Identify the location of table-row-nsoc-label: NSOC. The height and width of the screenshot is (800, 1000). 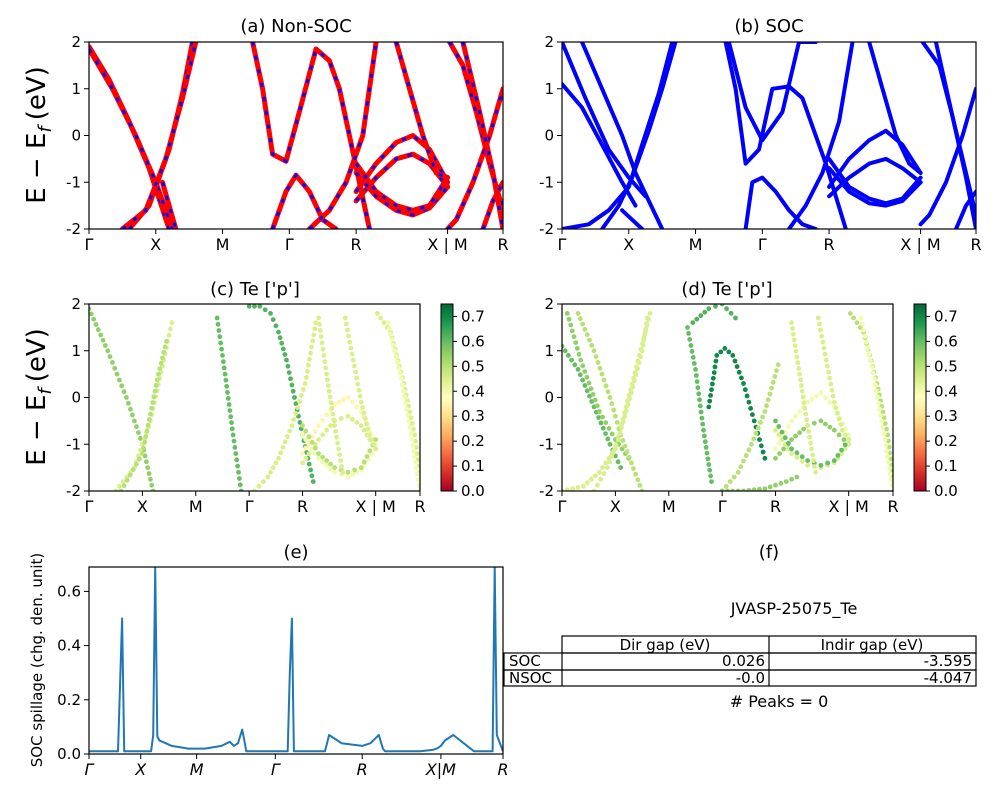
(530, 678).